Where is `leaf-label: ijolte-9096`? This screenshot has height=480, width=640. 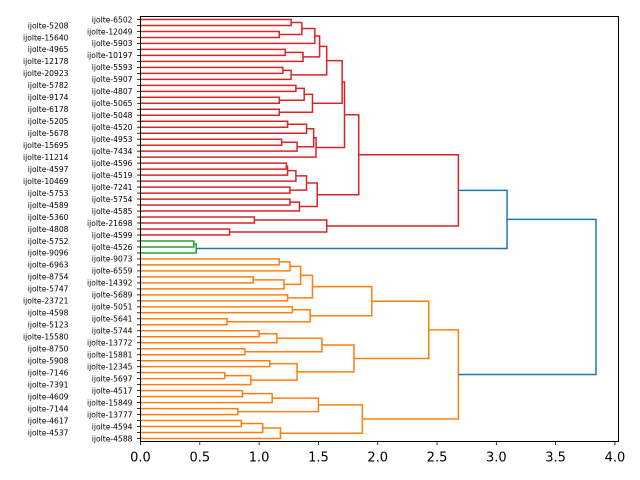
leaf-label: ijolte-9096 is located at coordinates (48, 253).